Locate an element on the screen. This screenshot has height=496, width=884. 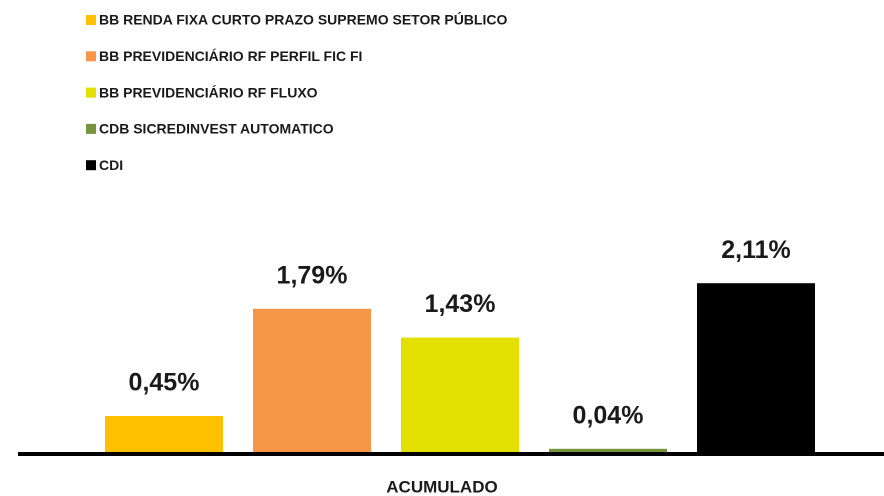
legend-label: BB PREVIDENCIÁRIO RF PERFIL FIC FI is located at coordinates (230, 56).